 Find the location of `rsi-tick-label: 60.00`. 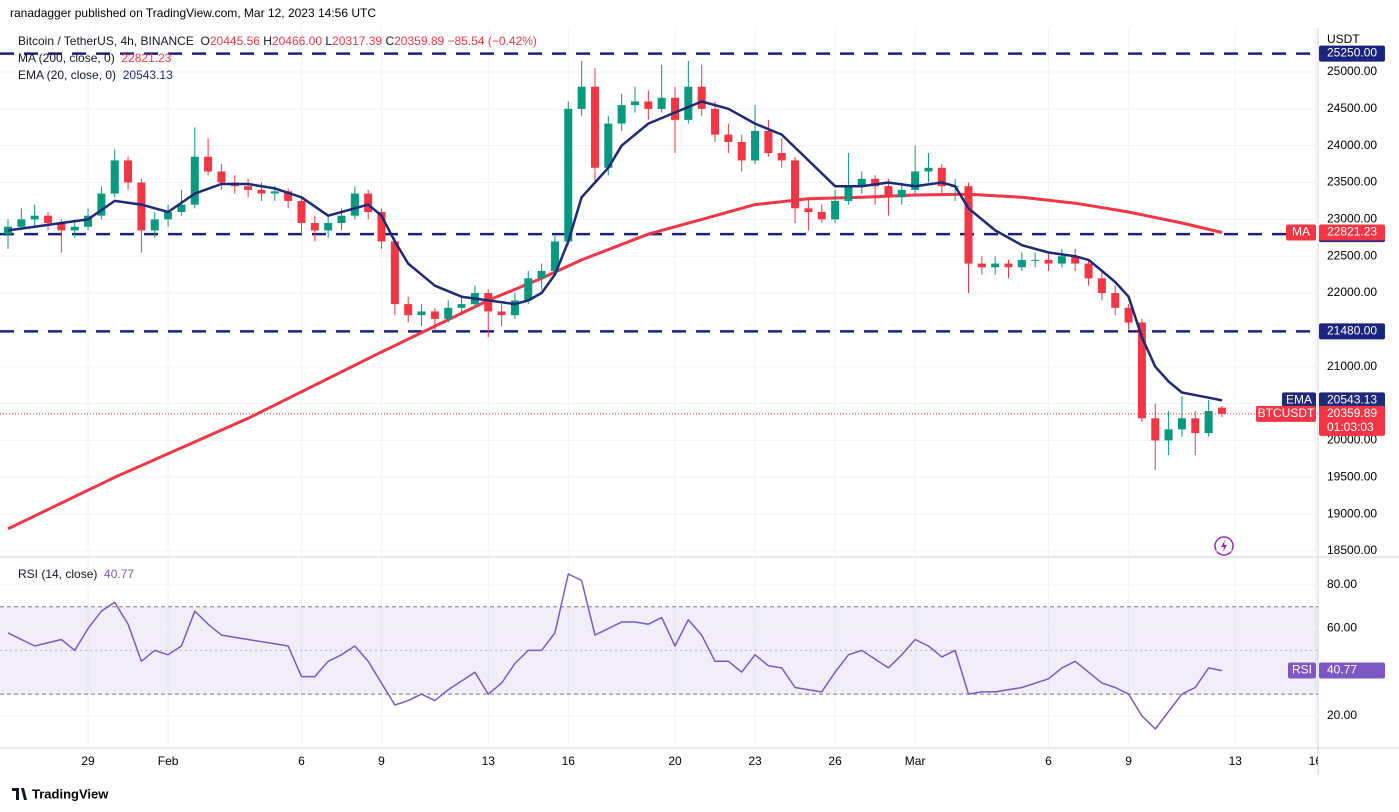

rsi-tick-label: 60.00 is located at coordinates (1342, 628).